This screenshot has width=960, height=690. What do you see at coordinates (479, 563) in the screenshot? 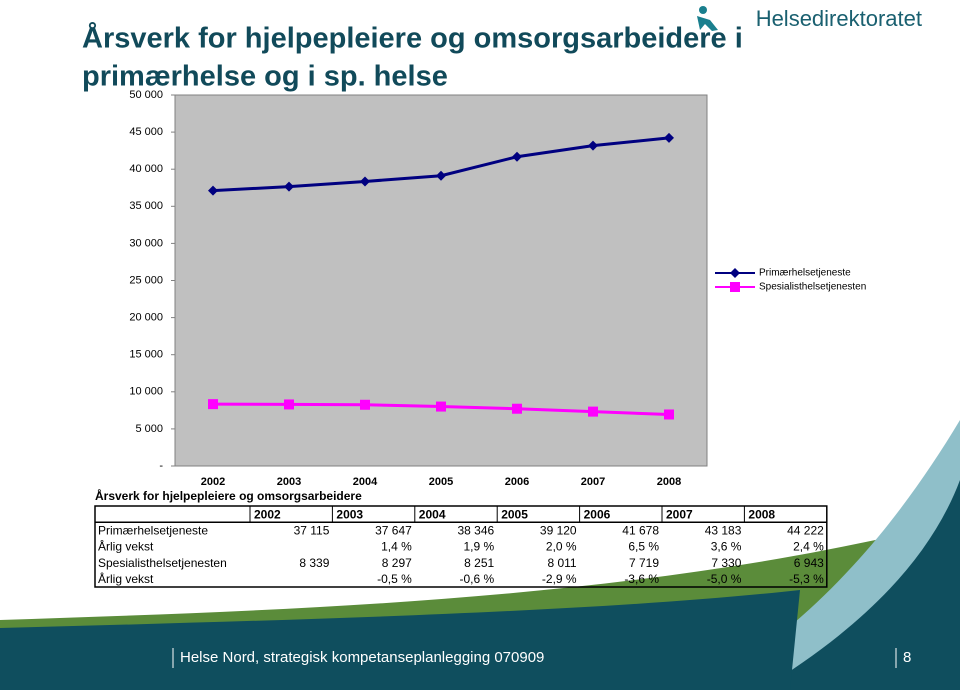
I see `table-cell: 8 251` at bounding box center [479, 563].